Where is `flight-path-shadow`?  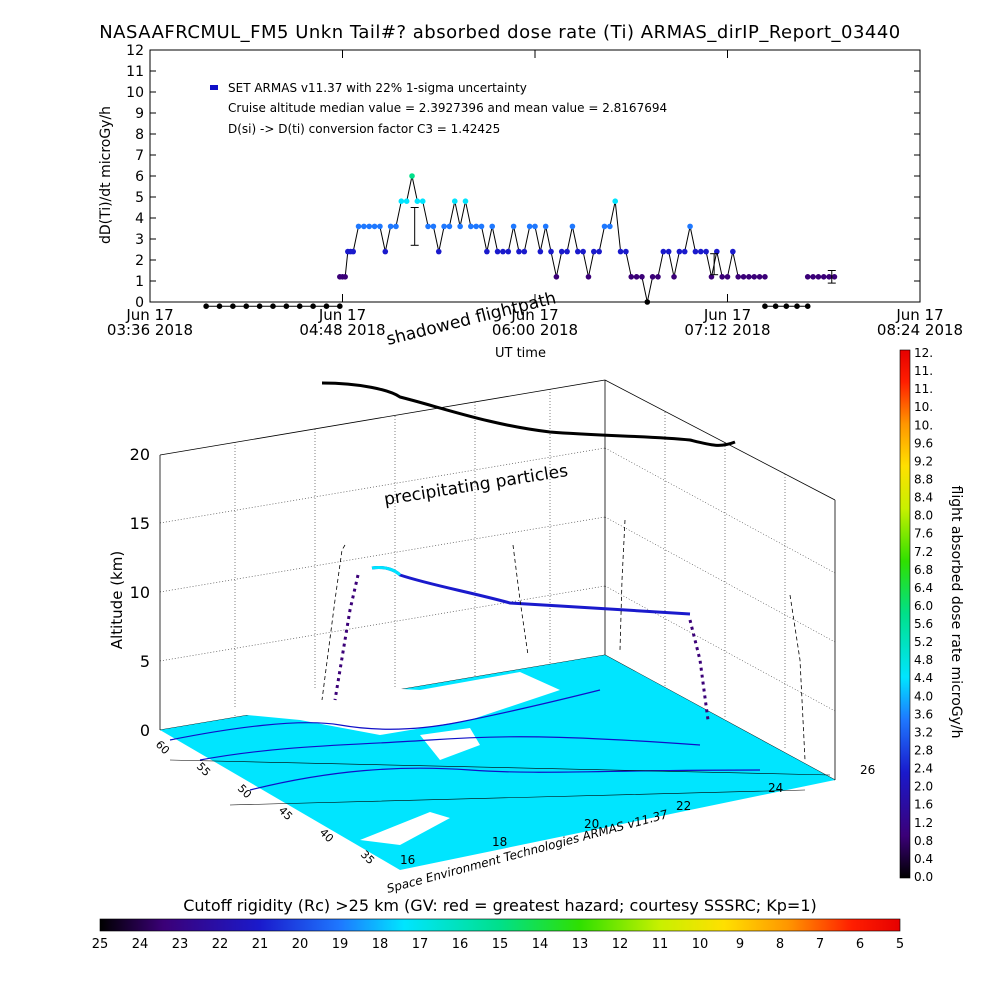
flight-path-shadow is located at coordinates (531, 591).